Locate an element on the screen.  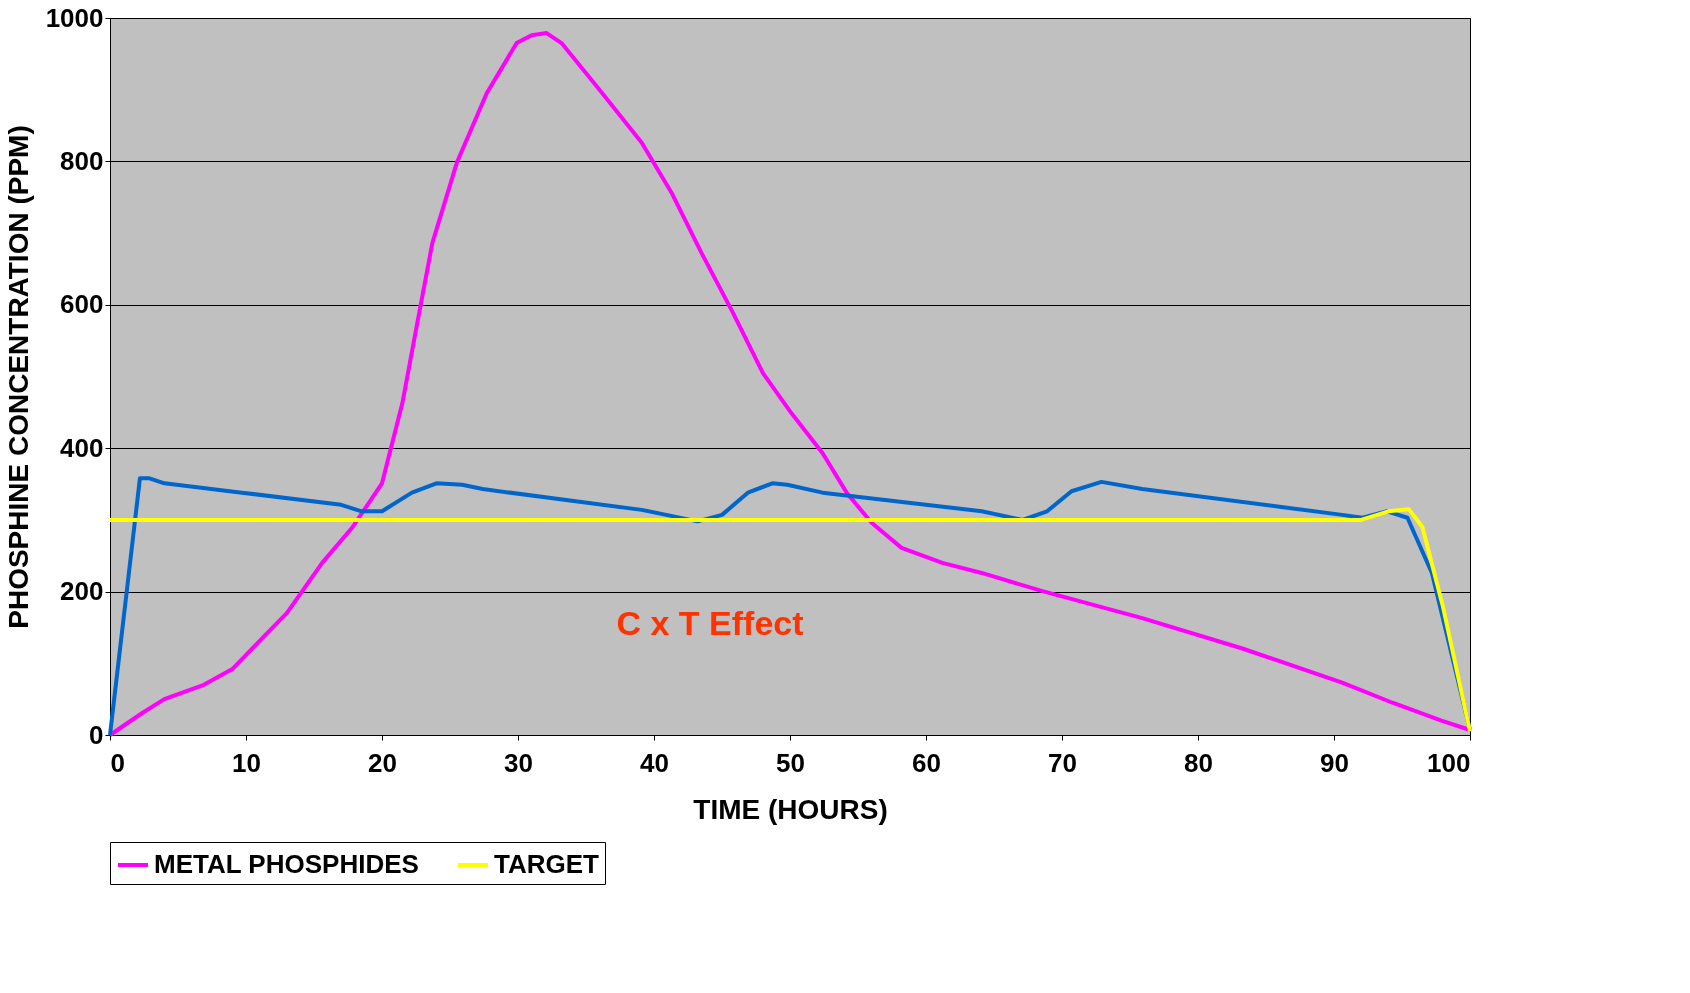
y-tick-label: 200 is located at coordinates (82, 591).